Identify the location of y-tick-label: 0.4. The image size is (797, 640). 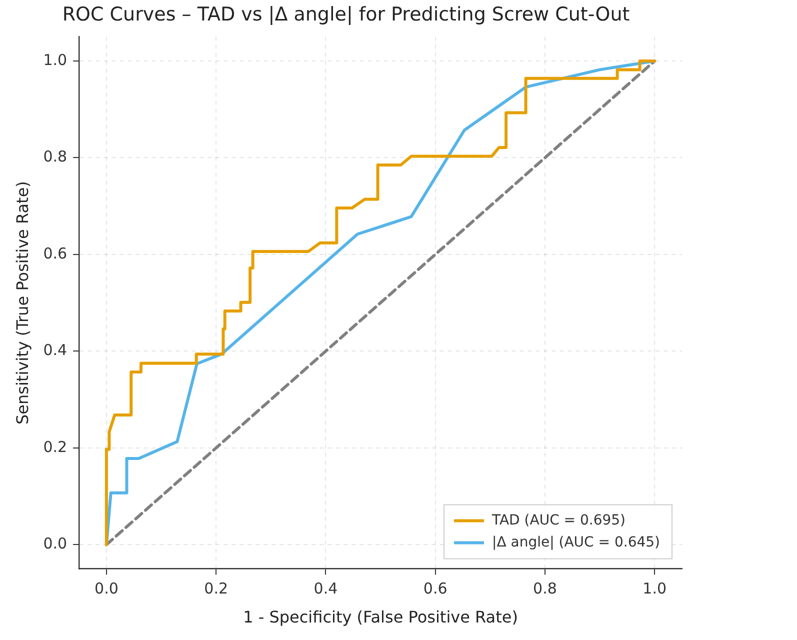
(55, 350).